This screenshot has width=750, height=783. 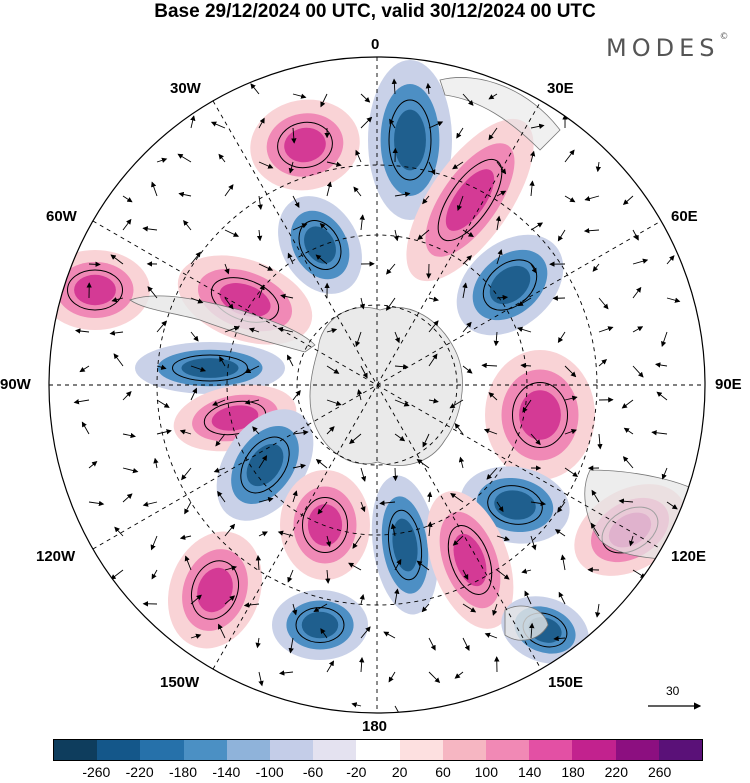 I want to click on colorbar-tick-label: -20, so click(x=356, y=772).